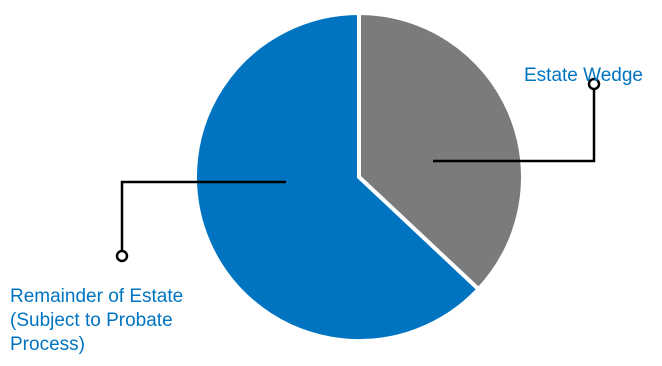 The height and width of the screenshot is (366, 662). I want to click on estate-wedge-leader-line, so click(514, 124).